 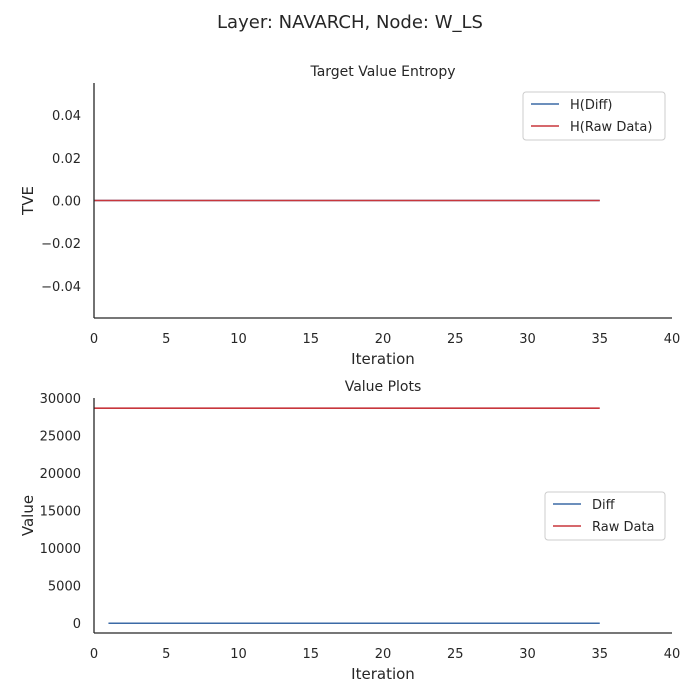 I want to click on y-axis-label: TVE, so click(x=28, y=201).